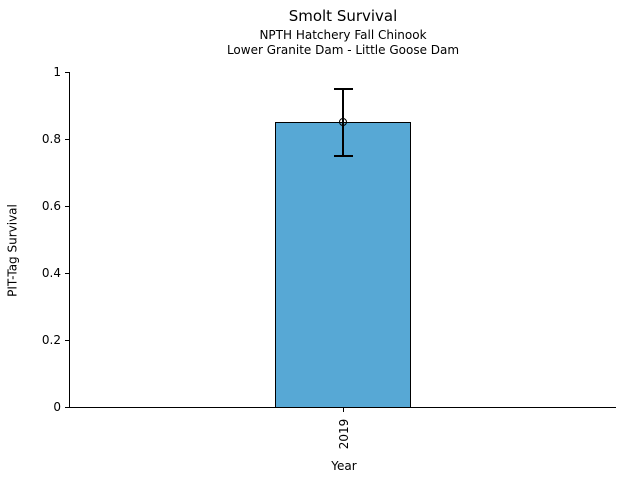 The width and height of the screenshot is (640, 480). What do you see at coordinates (344, 466) in the screenshot?
I see `x-axis-label: Year` at bounding box center [344, 466].